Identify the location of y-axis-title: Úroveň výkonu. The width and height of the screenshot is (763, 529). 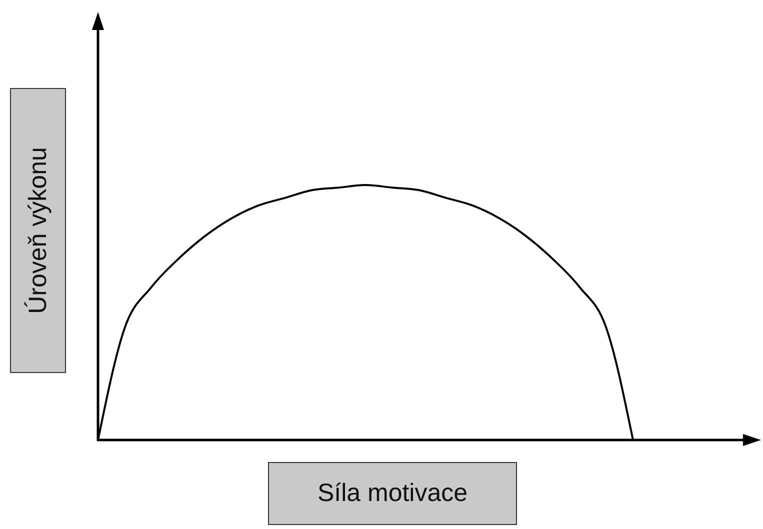
(38, 230).